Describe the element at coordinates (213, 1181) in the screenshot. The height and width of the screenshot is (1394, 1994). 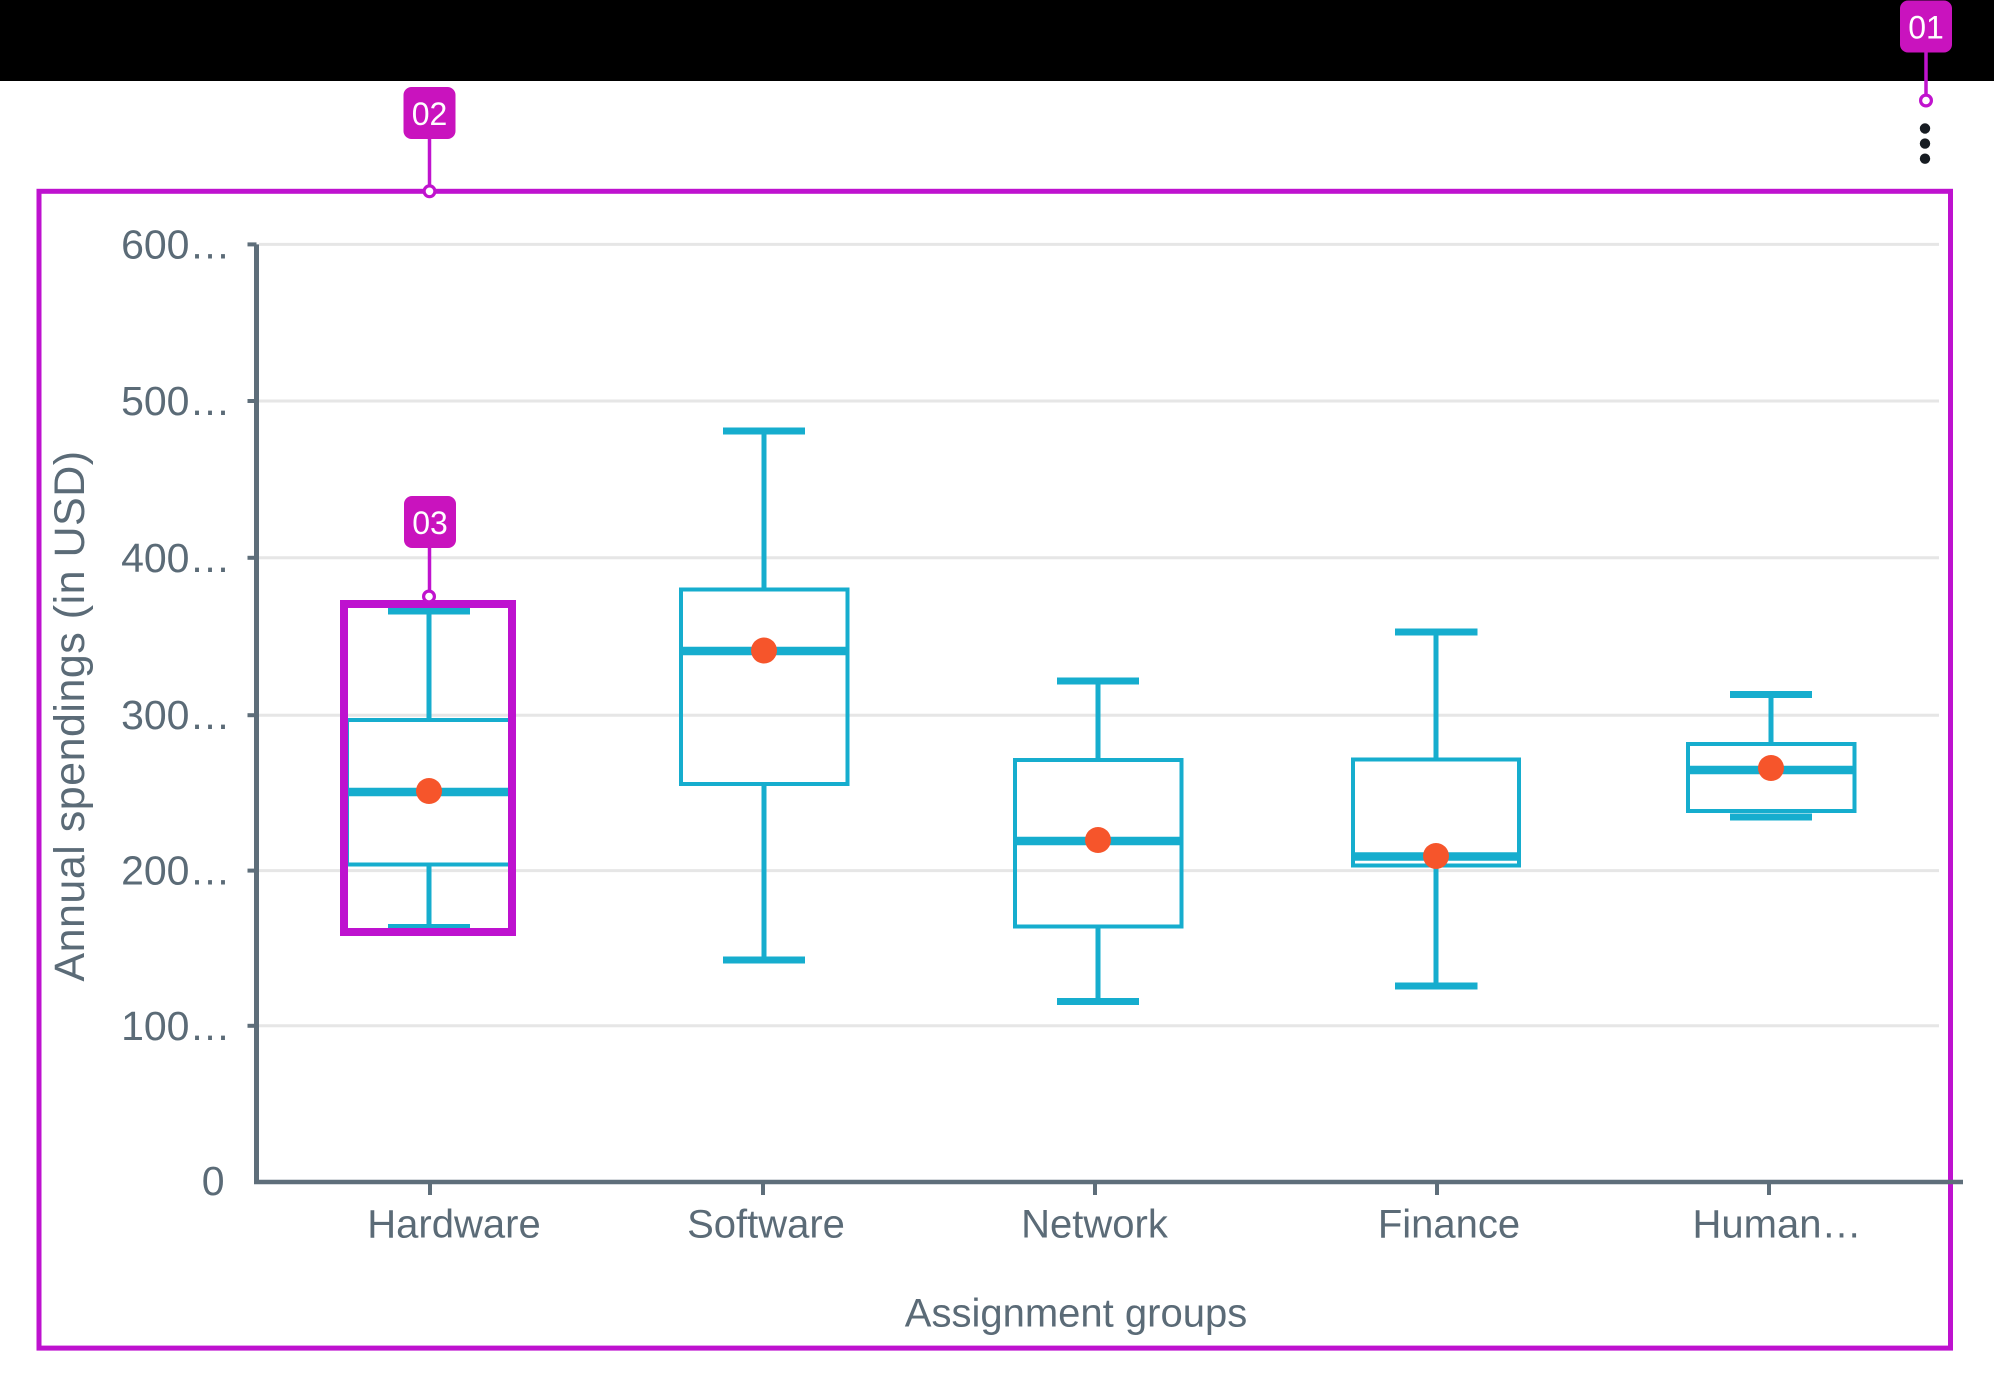
I see `svg-text: 0` at that location.